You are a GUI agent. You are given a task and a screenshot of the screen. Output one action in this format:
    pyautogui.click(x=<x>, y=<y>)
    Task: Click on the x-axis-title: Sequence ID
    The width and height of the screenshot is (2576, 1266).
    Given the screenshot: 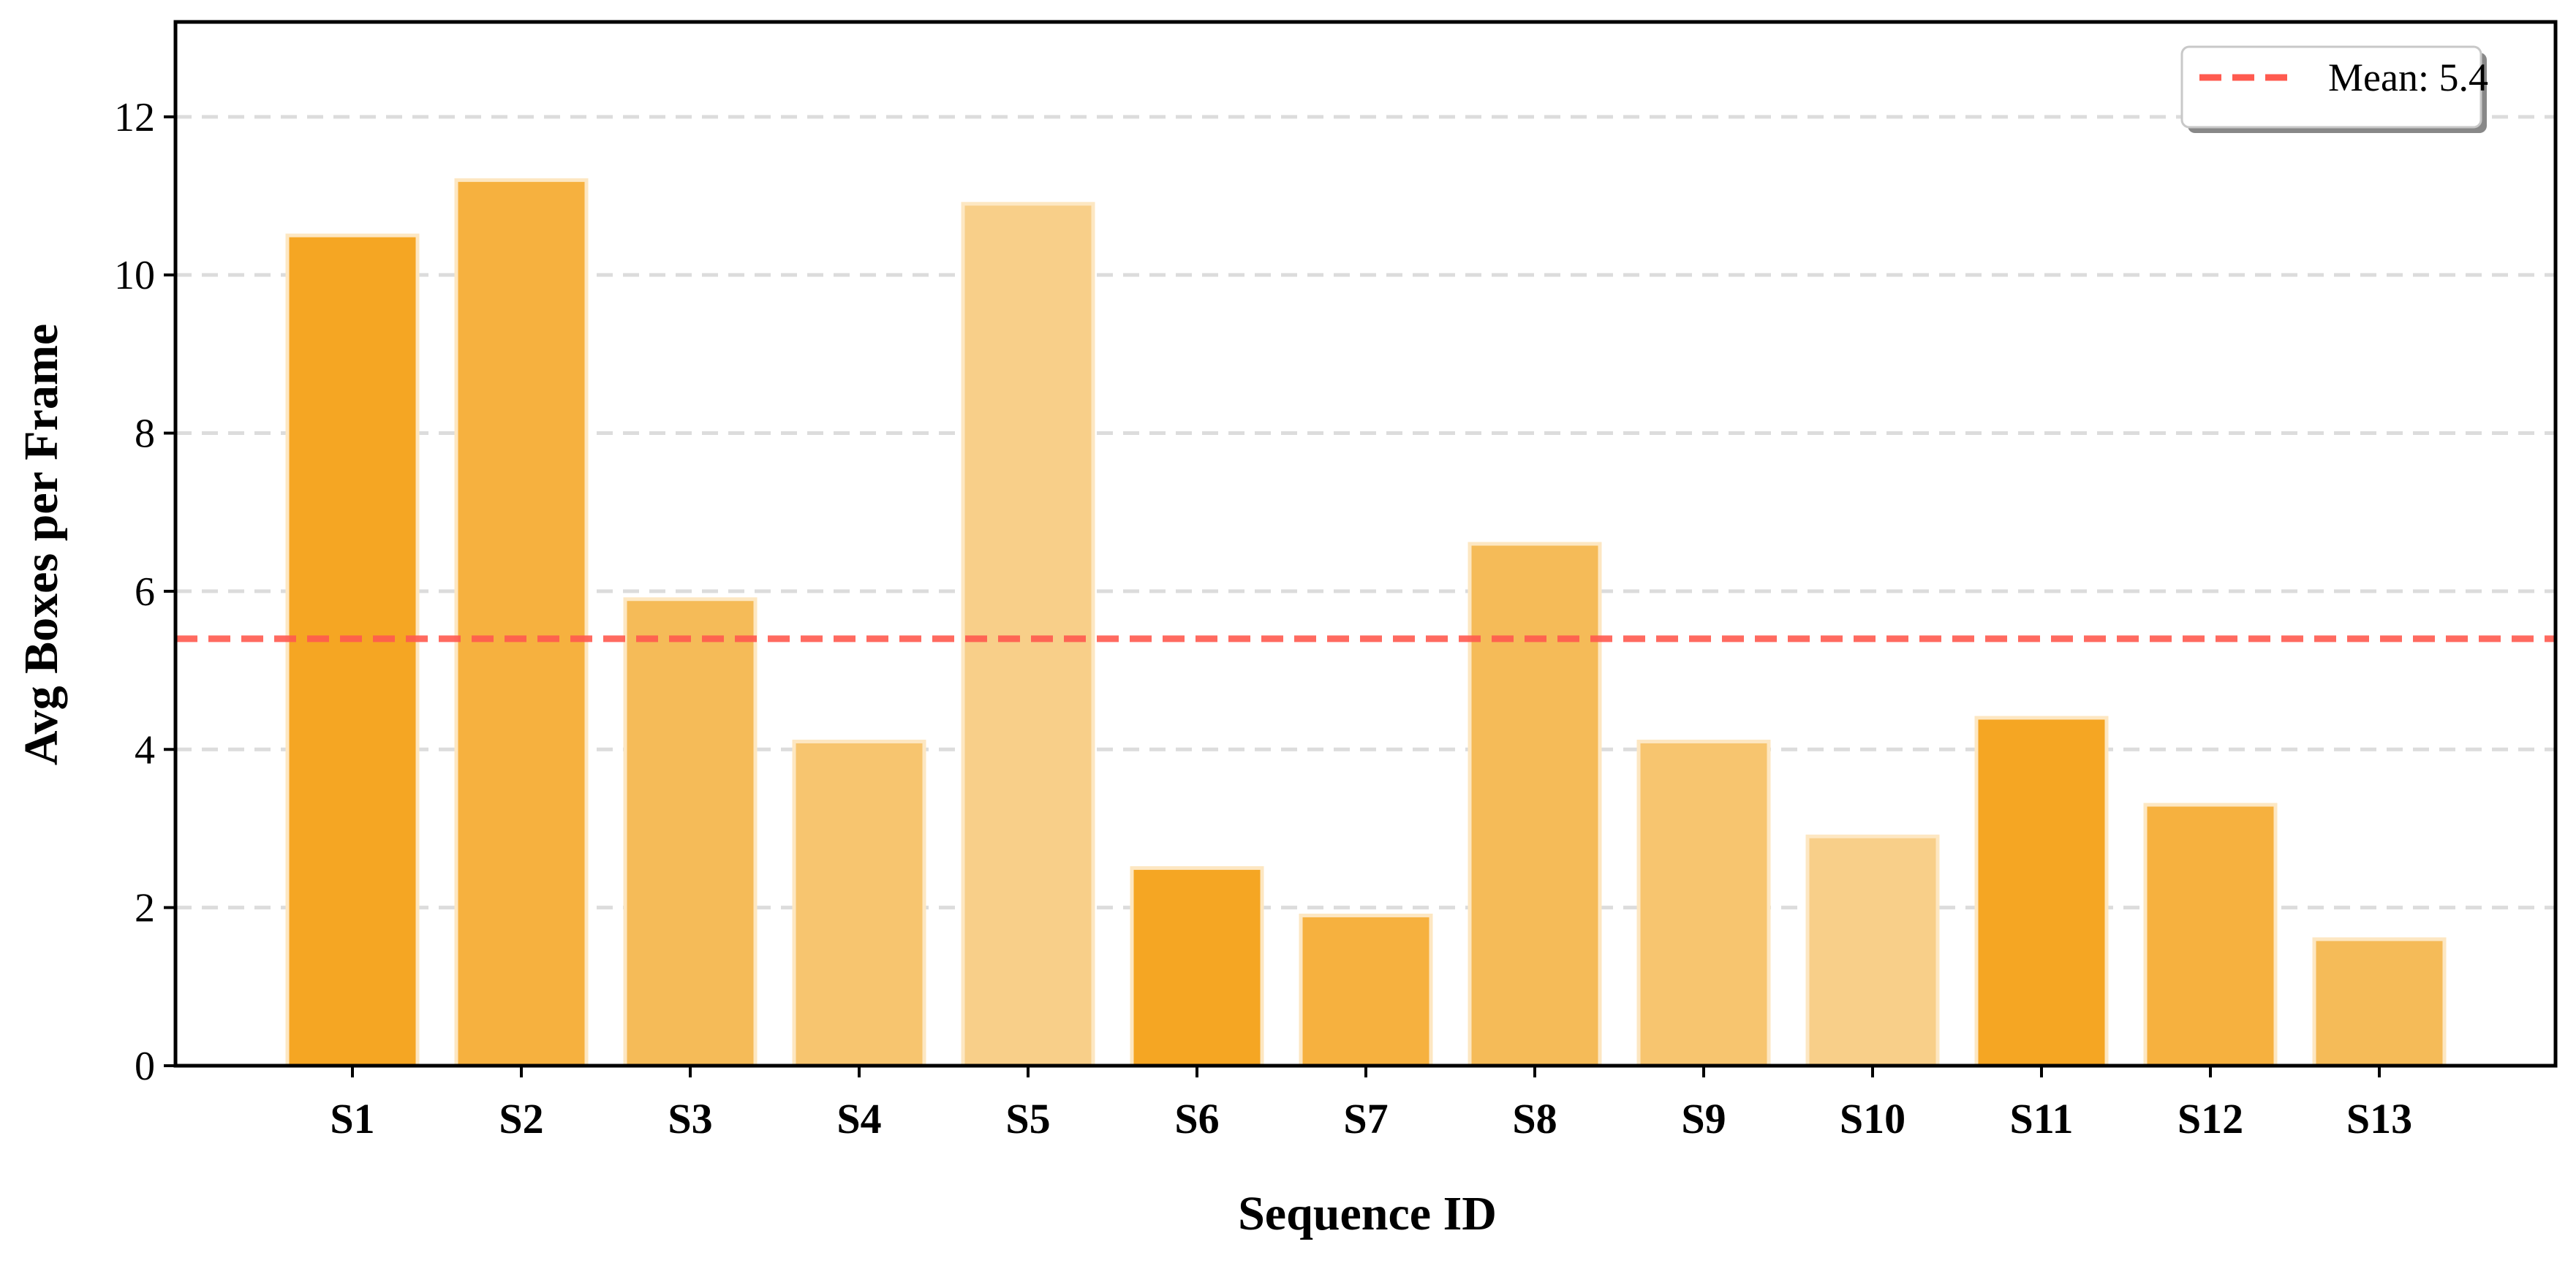 What is the action you would take?
    pyautogui.click(x=1367, y=1213)
    